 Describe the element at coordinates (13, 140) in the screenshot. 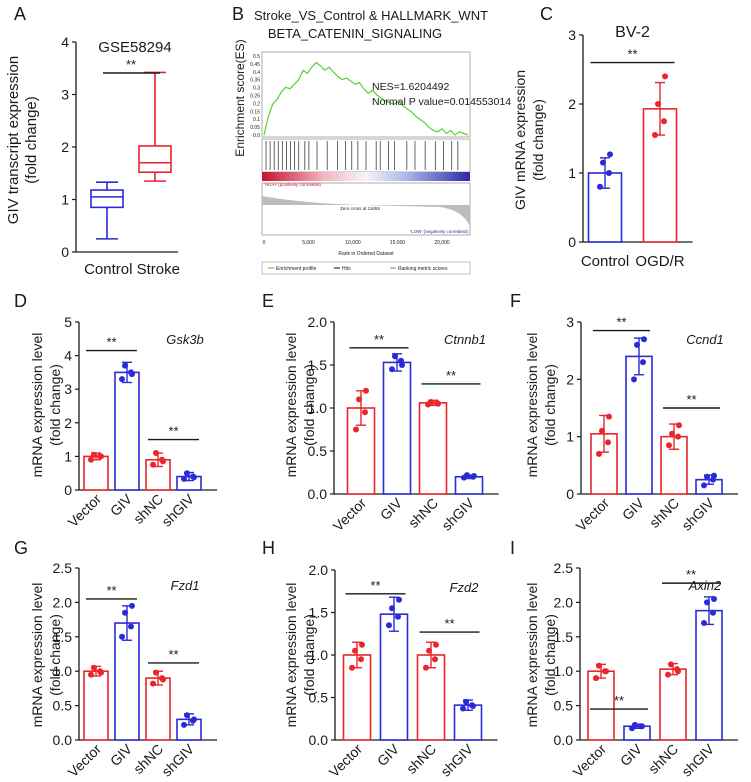

I see `y-axis-label: GIV transcript expression` at that location.